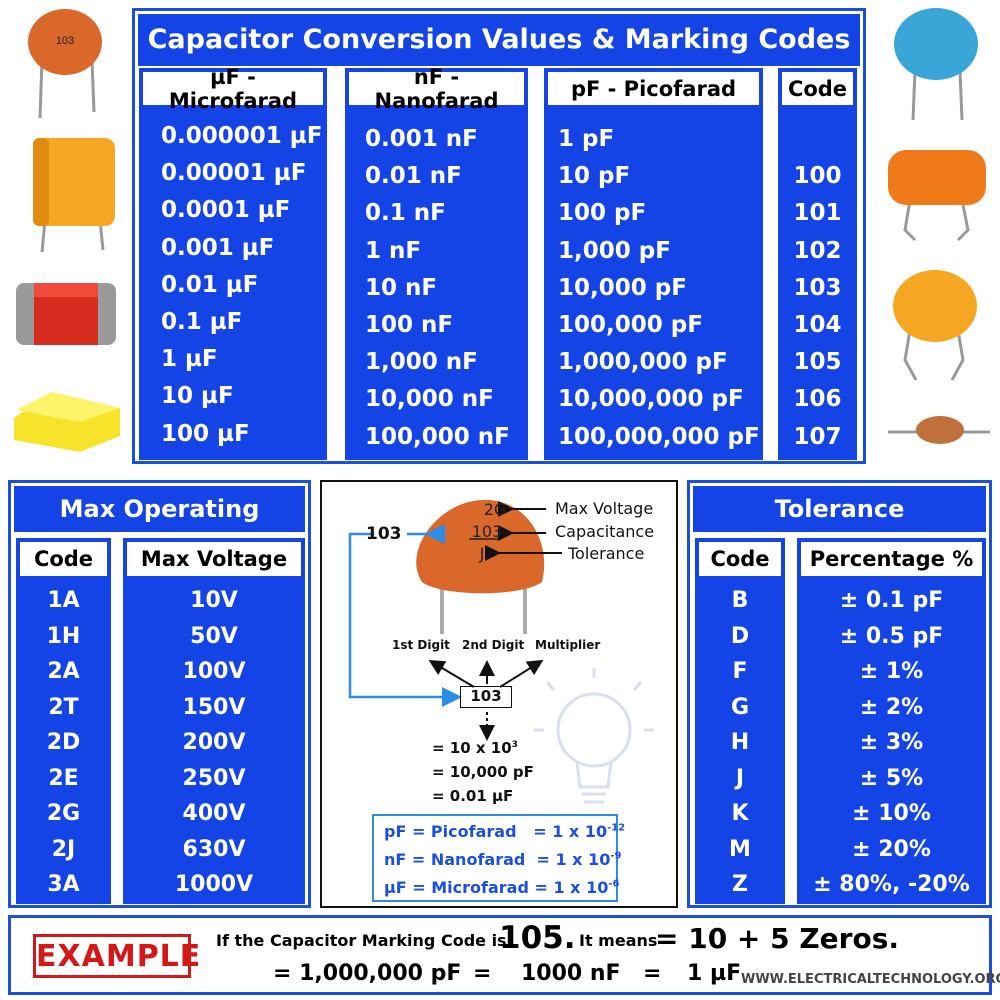 Image resolution: width=1000 pixels, height=1000 pixels. What do you see at coordinates (936, 64) in the screenshot?
I see `blue-ceramic-capacitor-icon` at bounding box center [936, 64].